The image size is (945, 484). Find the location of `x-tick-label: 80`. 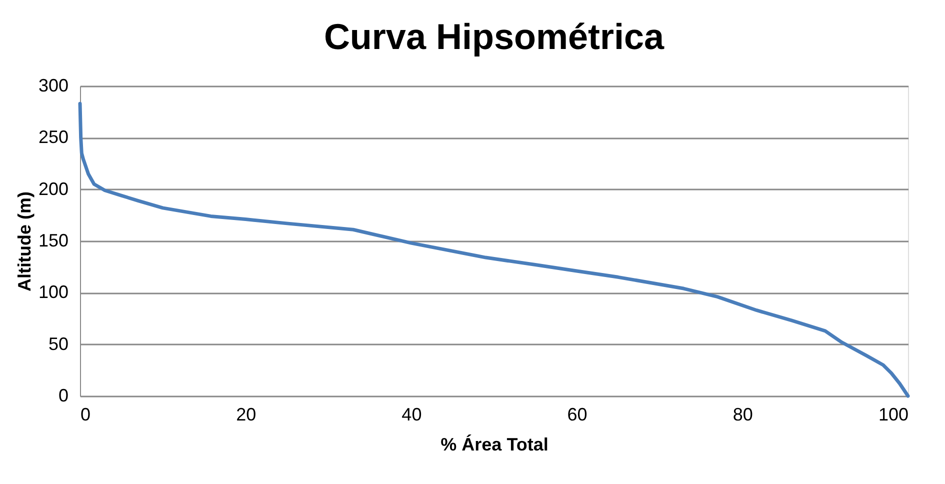

x-tick-label: 80 is located at coordinates (742, 414).